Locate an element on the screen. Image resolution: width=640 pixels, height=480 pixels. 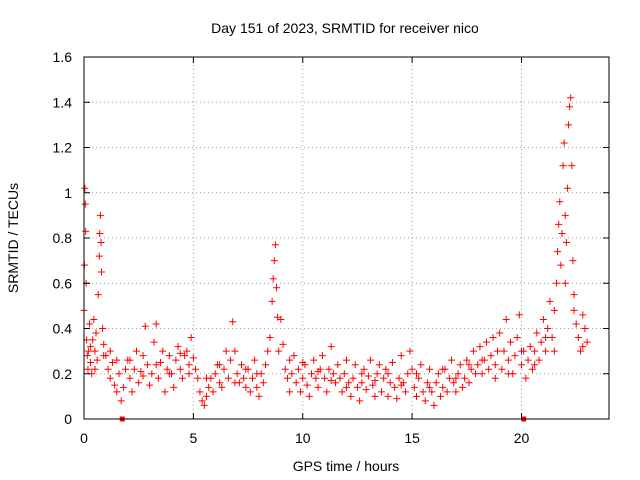
y-tick-label: 1.2 is located at coordinates (63, 148).